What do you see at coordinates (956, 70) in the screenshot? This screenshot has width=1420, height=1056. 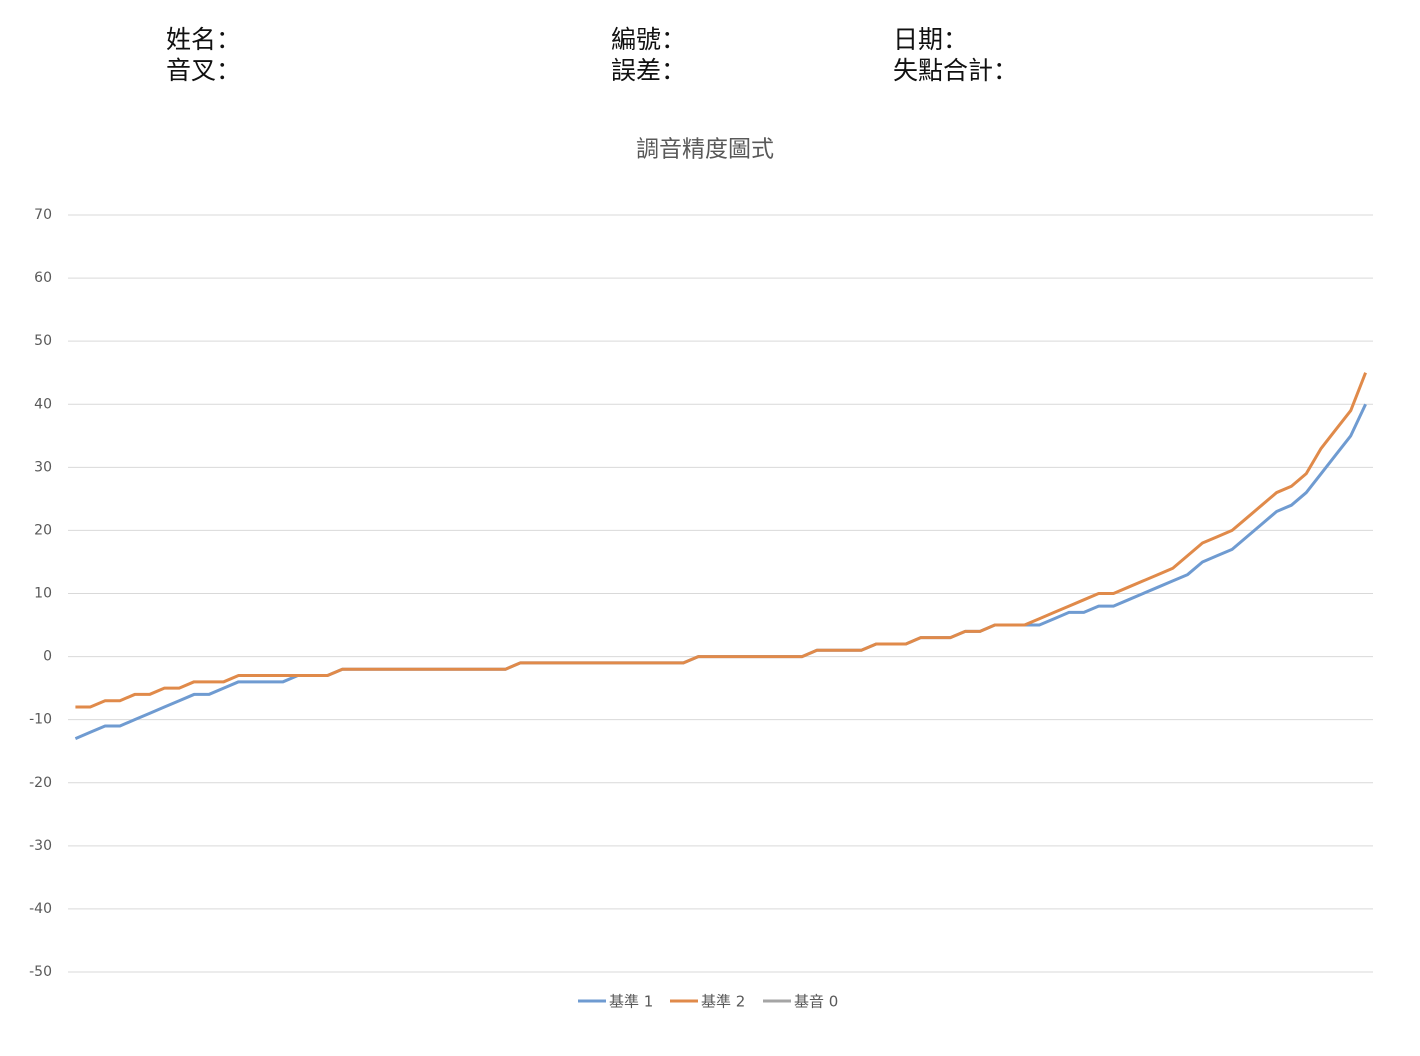 I see `form-label: 失點合計：` at bounding box center [956, 70].